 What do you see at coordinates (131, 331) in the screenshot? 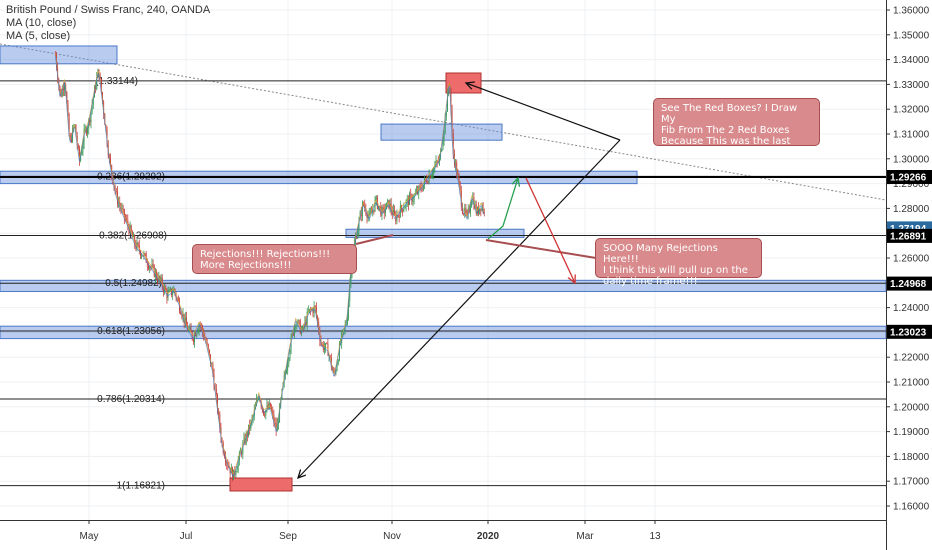
I see `fib-label: 0.618(1.23056)` at bounding box center [131, 331].